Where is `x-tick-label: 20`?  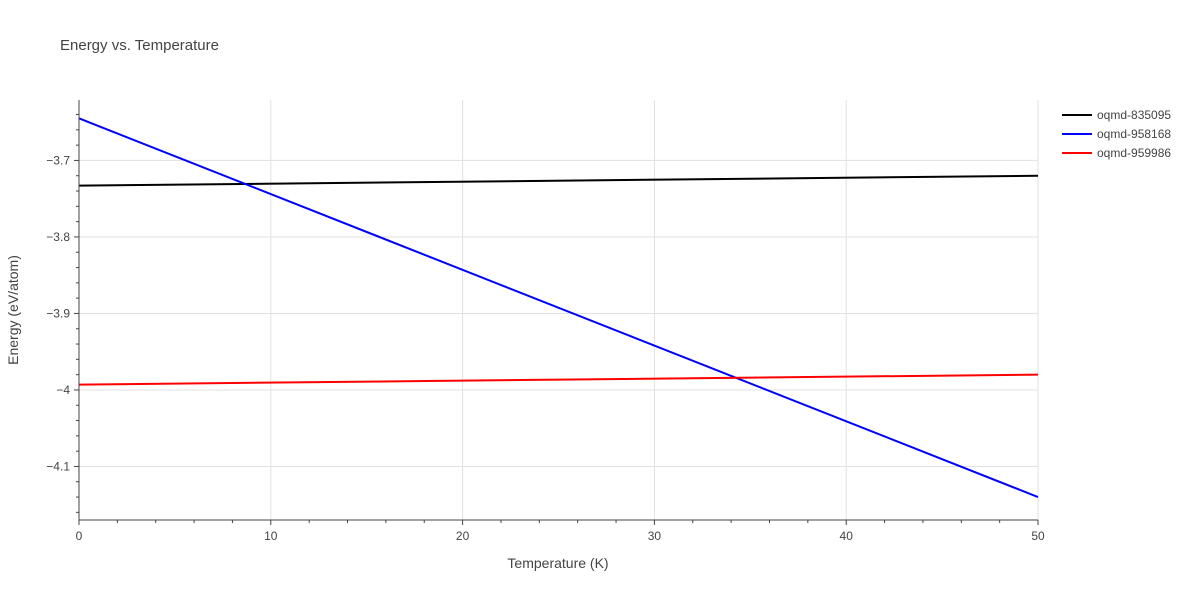 x-tick-label: 20 is located at coordinates (463, 536).